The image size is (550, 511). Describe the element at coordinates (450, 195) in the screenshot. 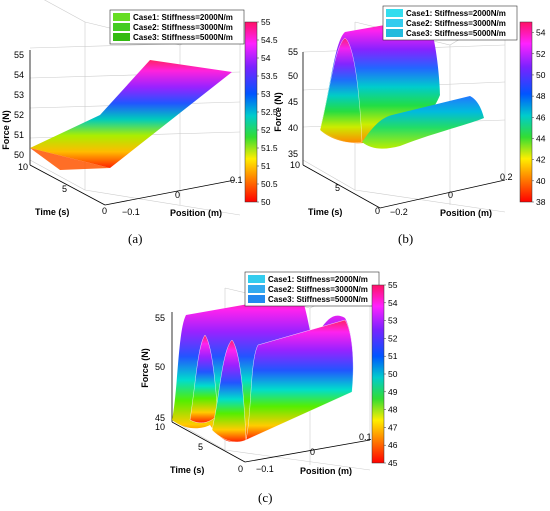

I see `panel-b-x-tick: 0` at that location.